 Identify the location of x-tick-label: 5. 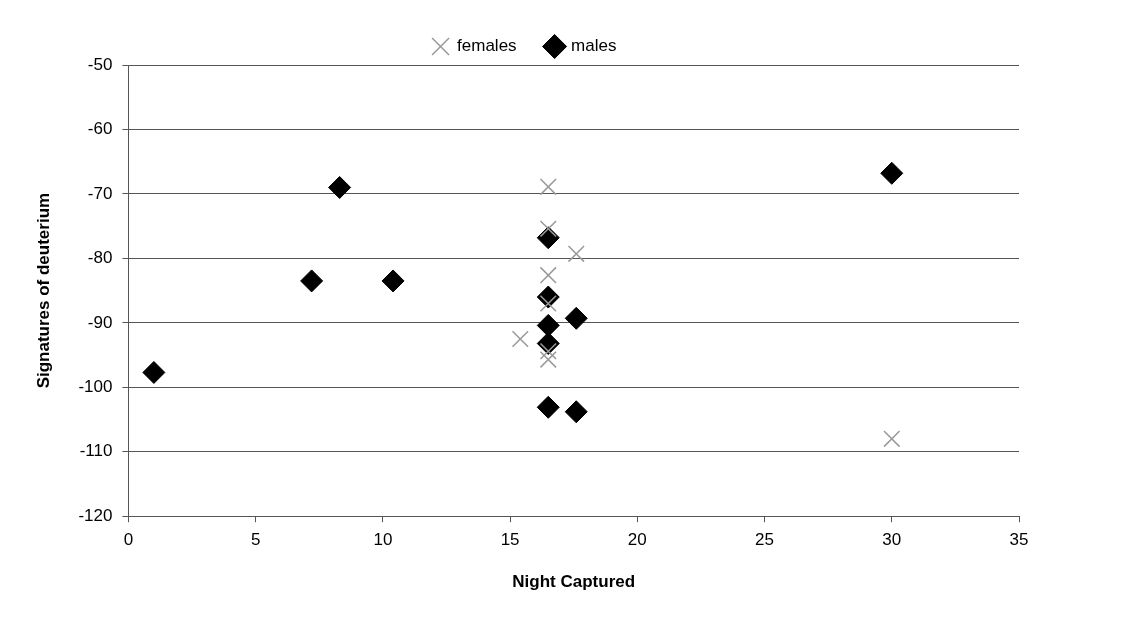
(255, 540).